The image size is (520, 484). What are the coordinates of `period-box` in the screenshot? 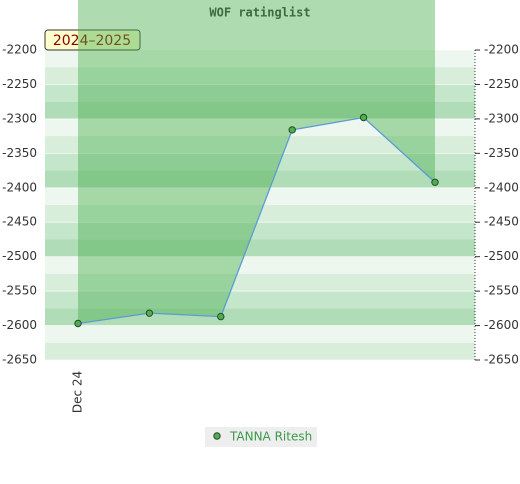 It's located at (92, 40).